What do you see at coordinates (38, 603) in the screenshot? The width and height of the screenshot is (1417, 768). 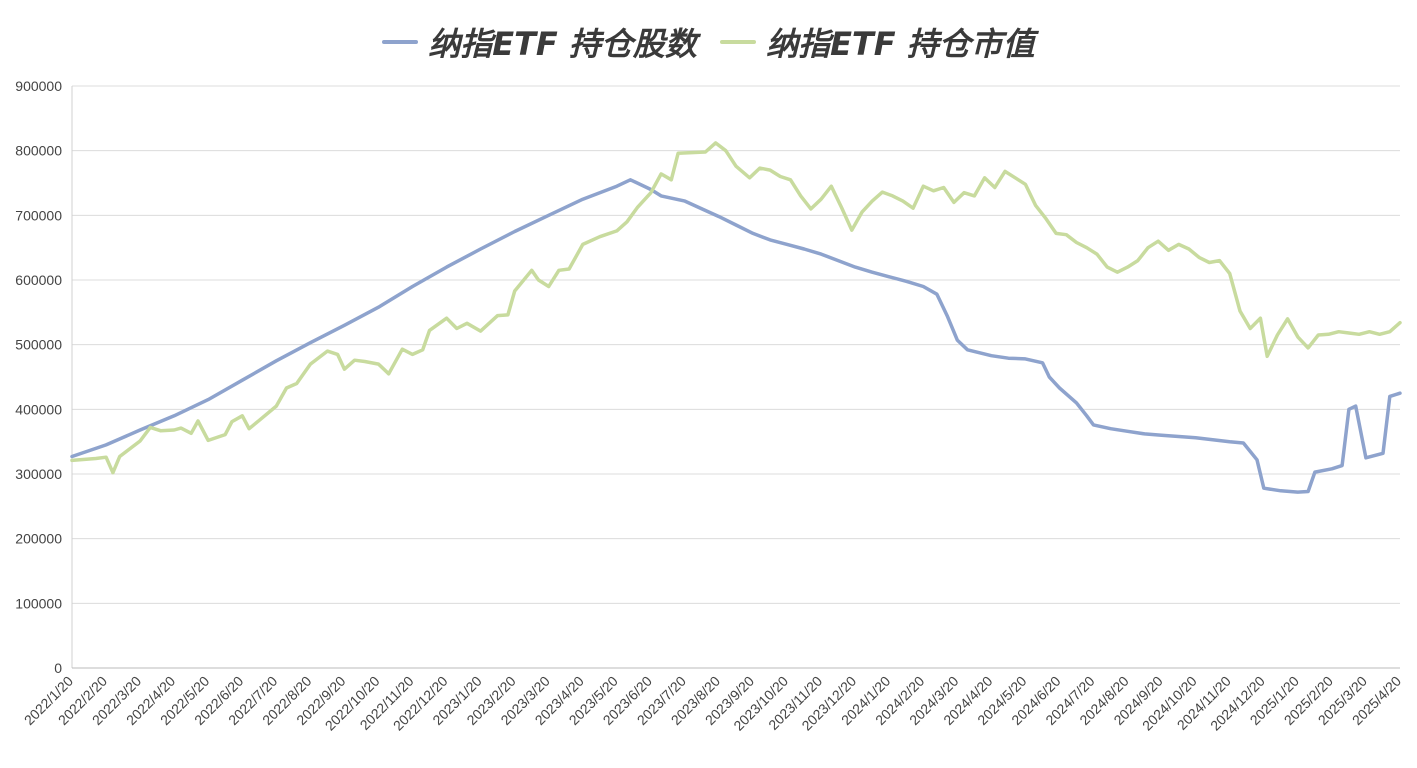 I see `y-tick-label-1: 100000` at bounding box center [38, 603].